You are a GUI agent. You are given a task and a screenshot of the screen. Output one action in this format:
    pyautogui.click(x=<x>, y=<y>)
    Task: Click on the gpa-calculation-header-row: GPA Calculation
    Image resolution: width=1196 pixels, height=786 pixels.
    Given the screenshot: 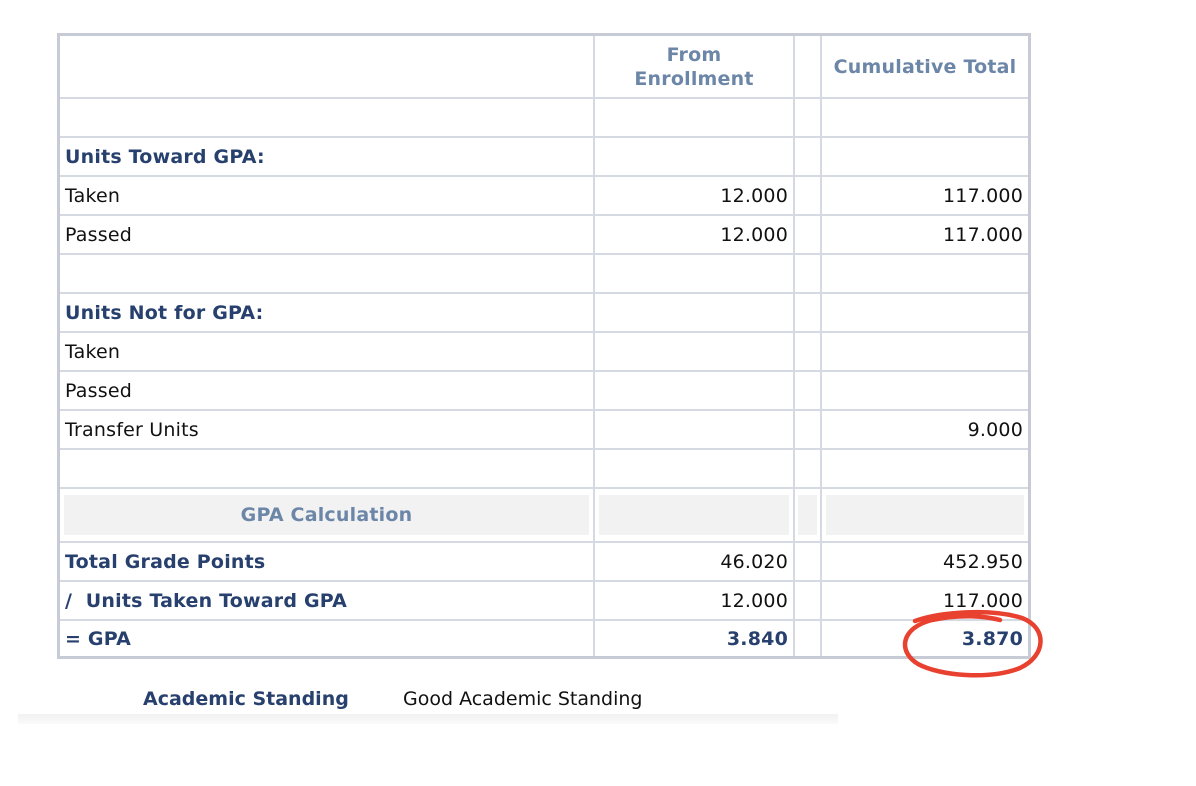 What is the action you would take?
    pyautogui.click(x=544, y=516)
    